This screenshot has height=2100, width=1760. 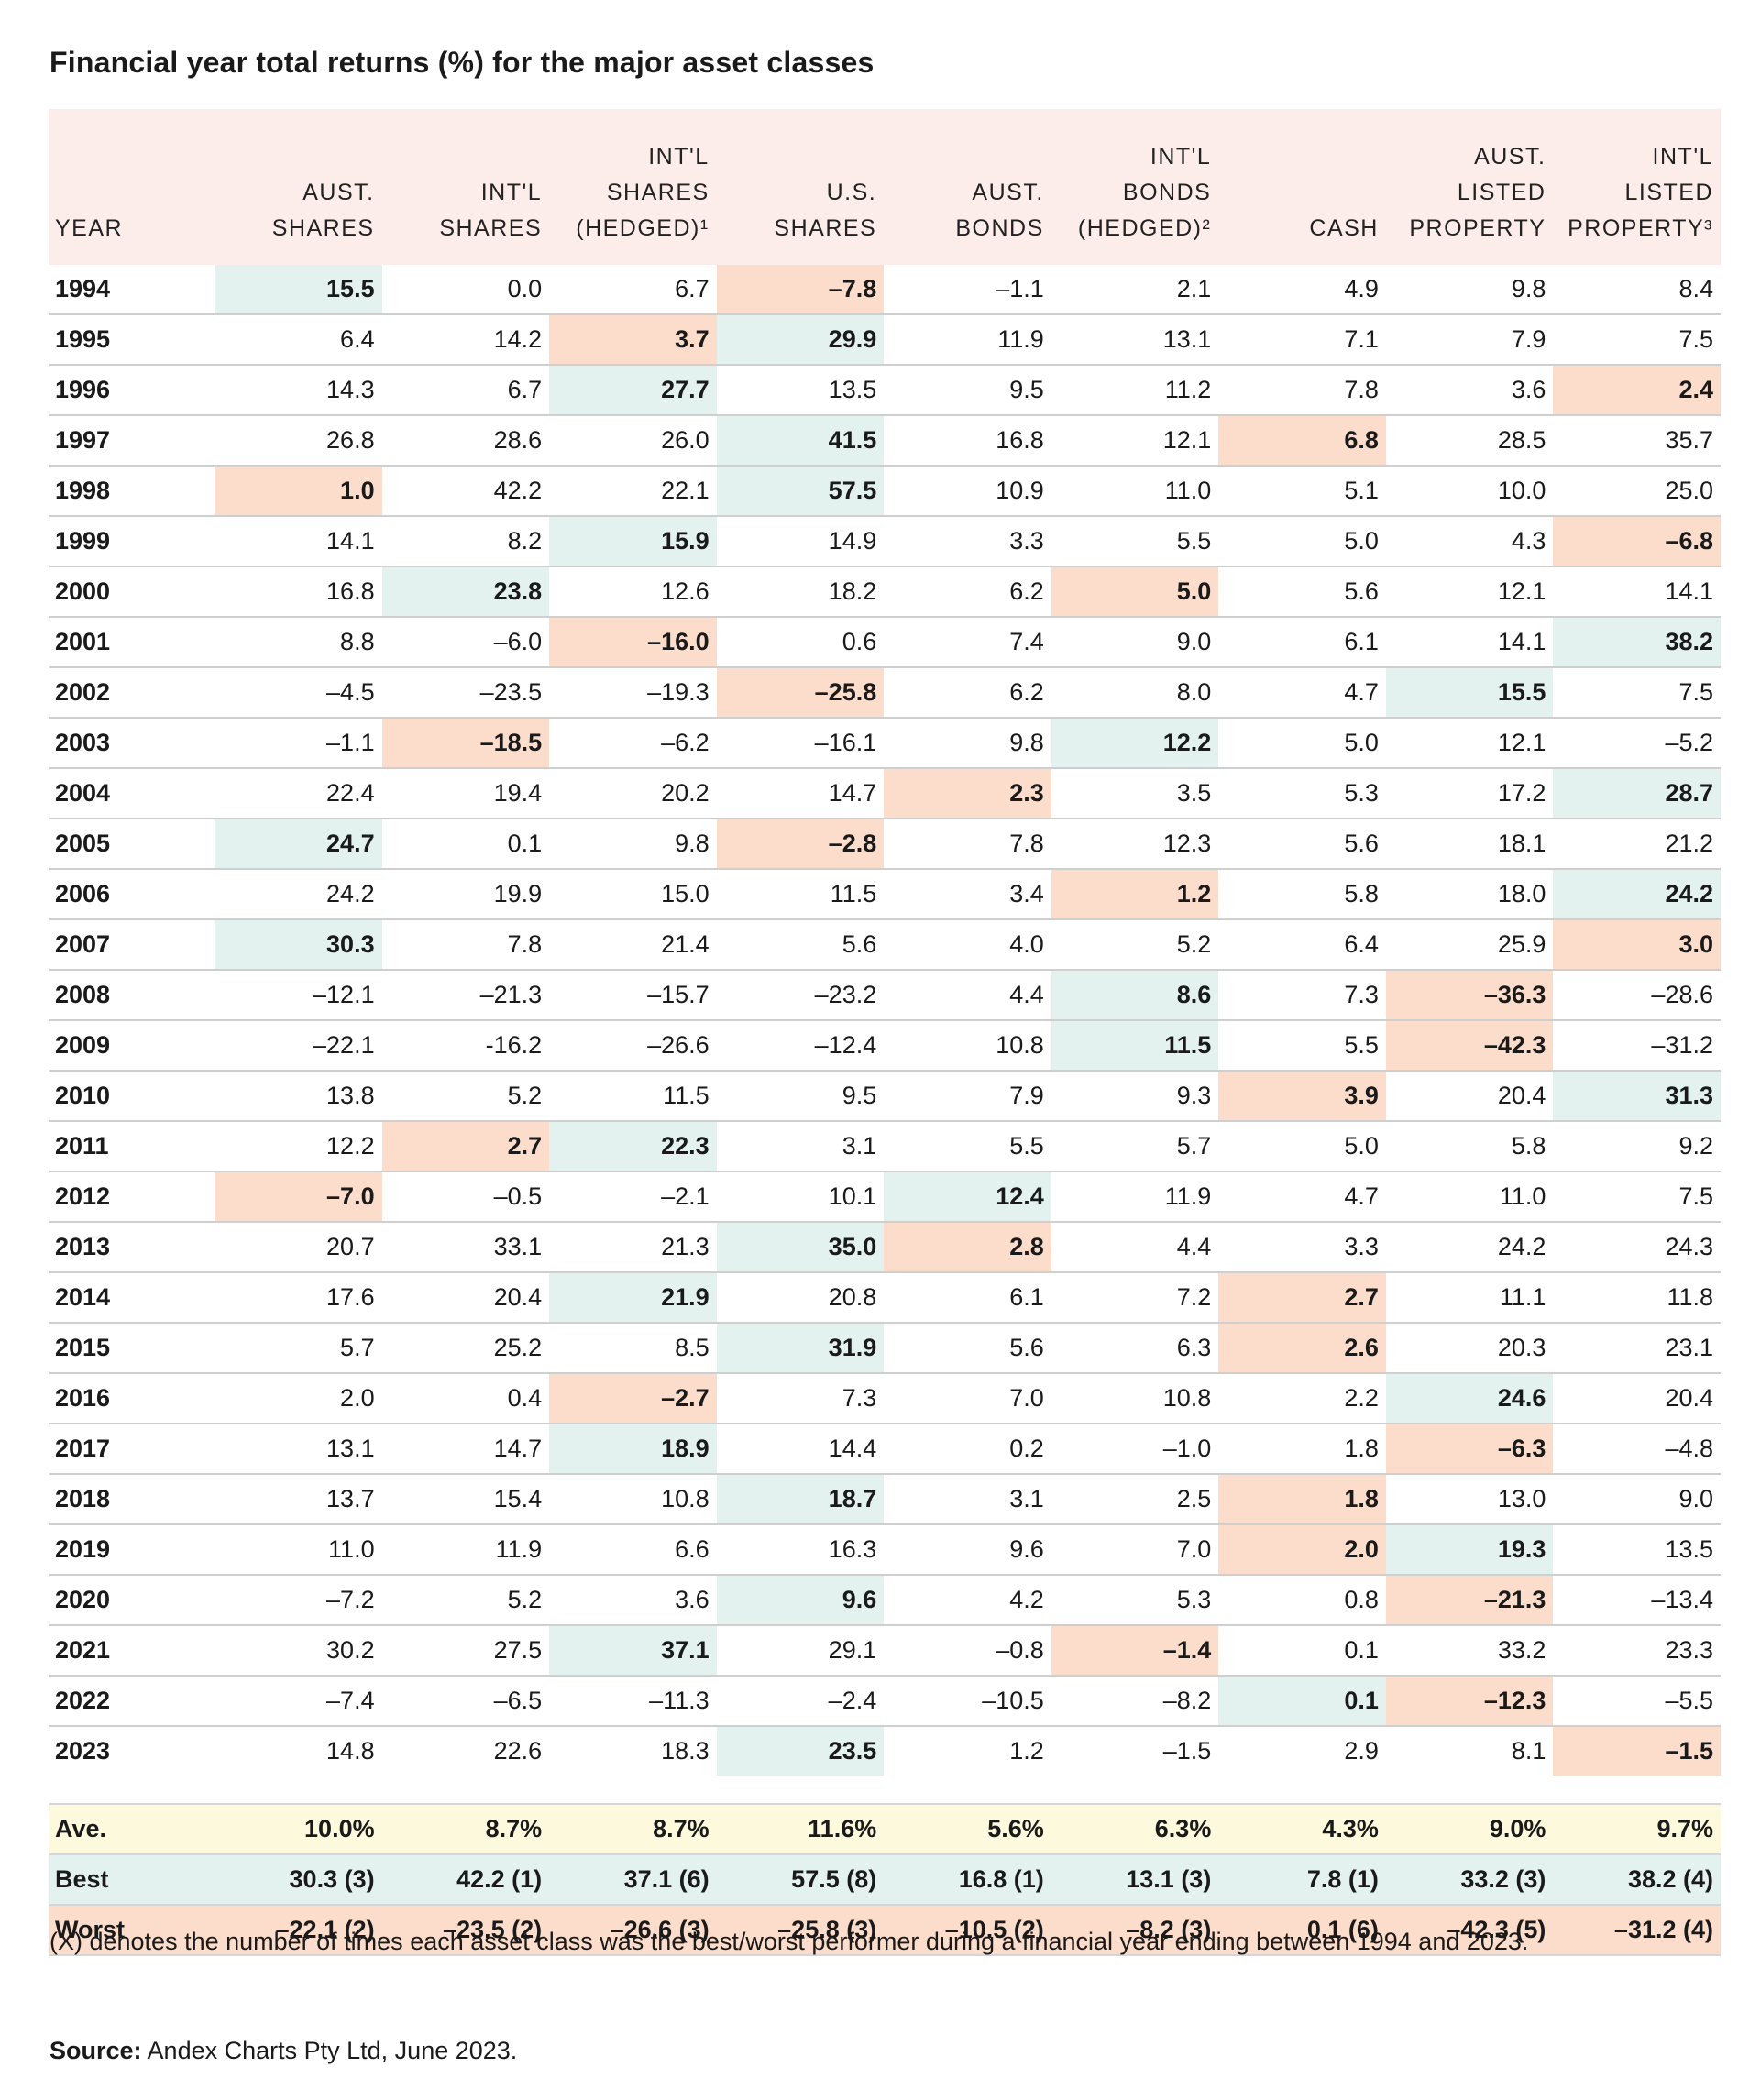 I want to click on value-cell: 10.8, so click(x=1134, y=1398).